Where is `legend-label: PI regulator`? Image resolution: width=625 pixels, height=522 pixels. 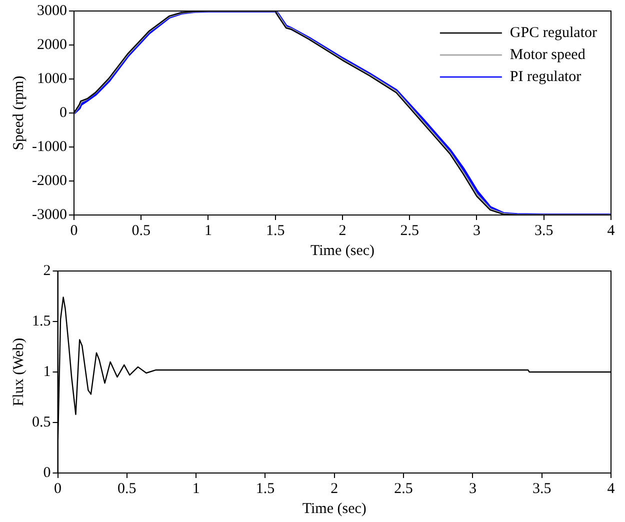 legend-label: PI regulator is located at coordinates (546, 76).